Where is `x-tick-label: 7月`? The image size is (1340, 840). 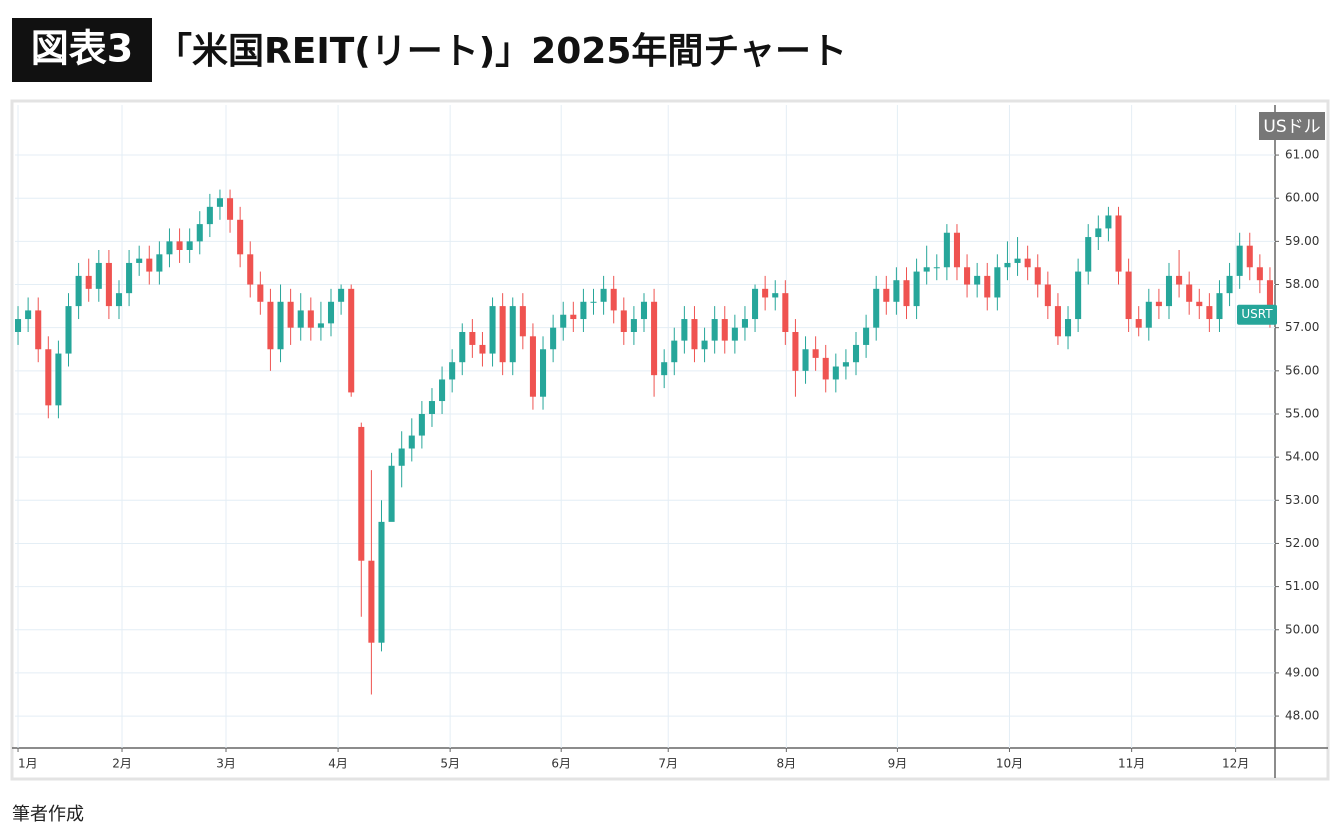 x-tick-label: 7月 is located at coordinates (668, 764).